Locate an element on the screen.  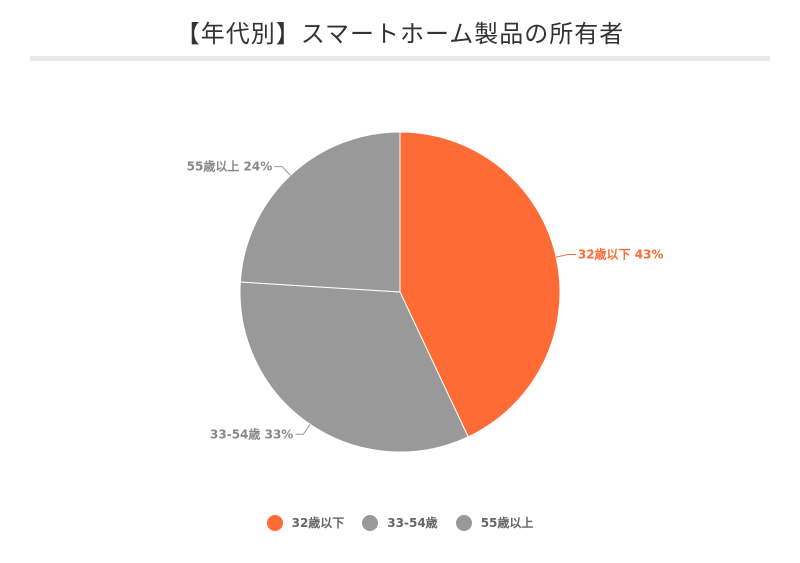
chart-title: 【年代別】スマートホーム製品の所有者 is located at coordinates (400, 34).